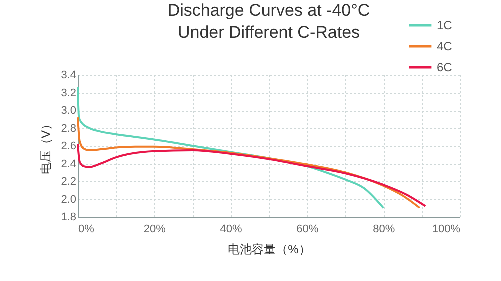  I want to click on y-tick-label: 2.4, so click(68, 164).